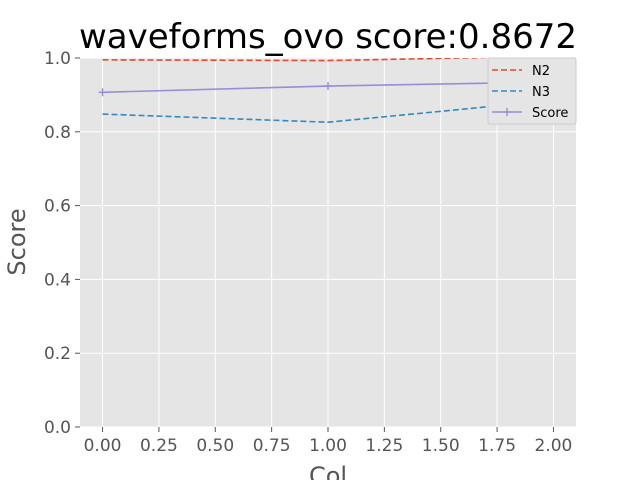 The image size is (640, 480). I want to click on legend: N2 N3 Score, so click(532, 91).